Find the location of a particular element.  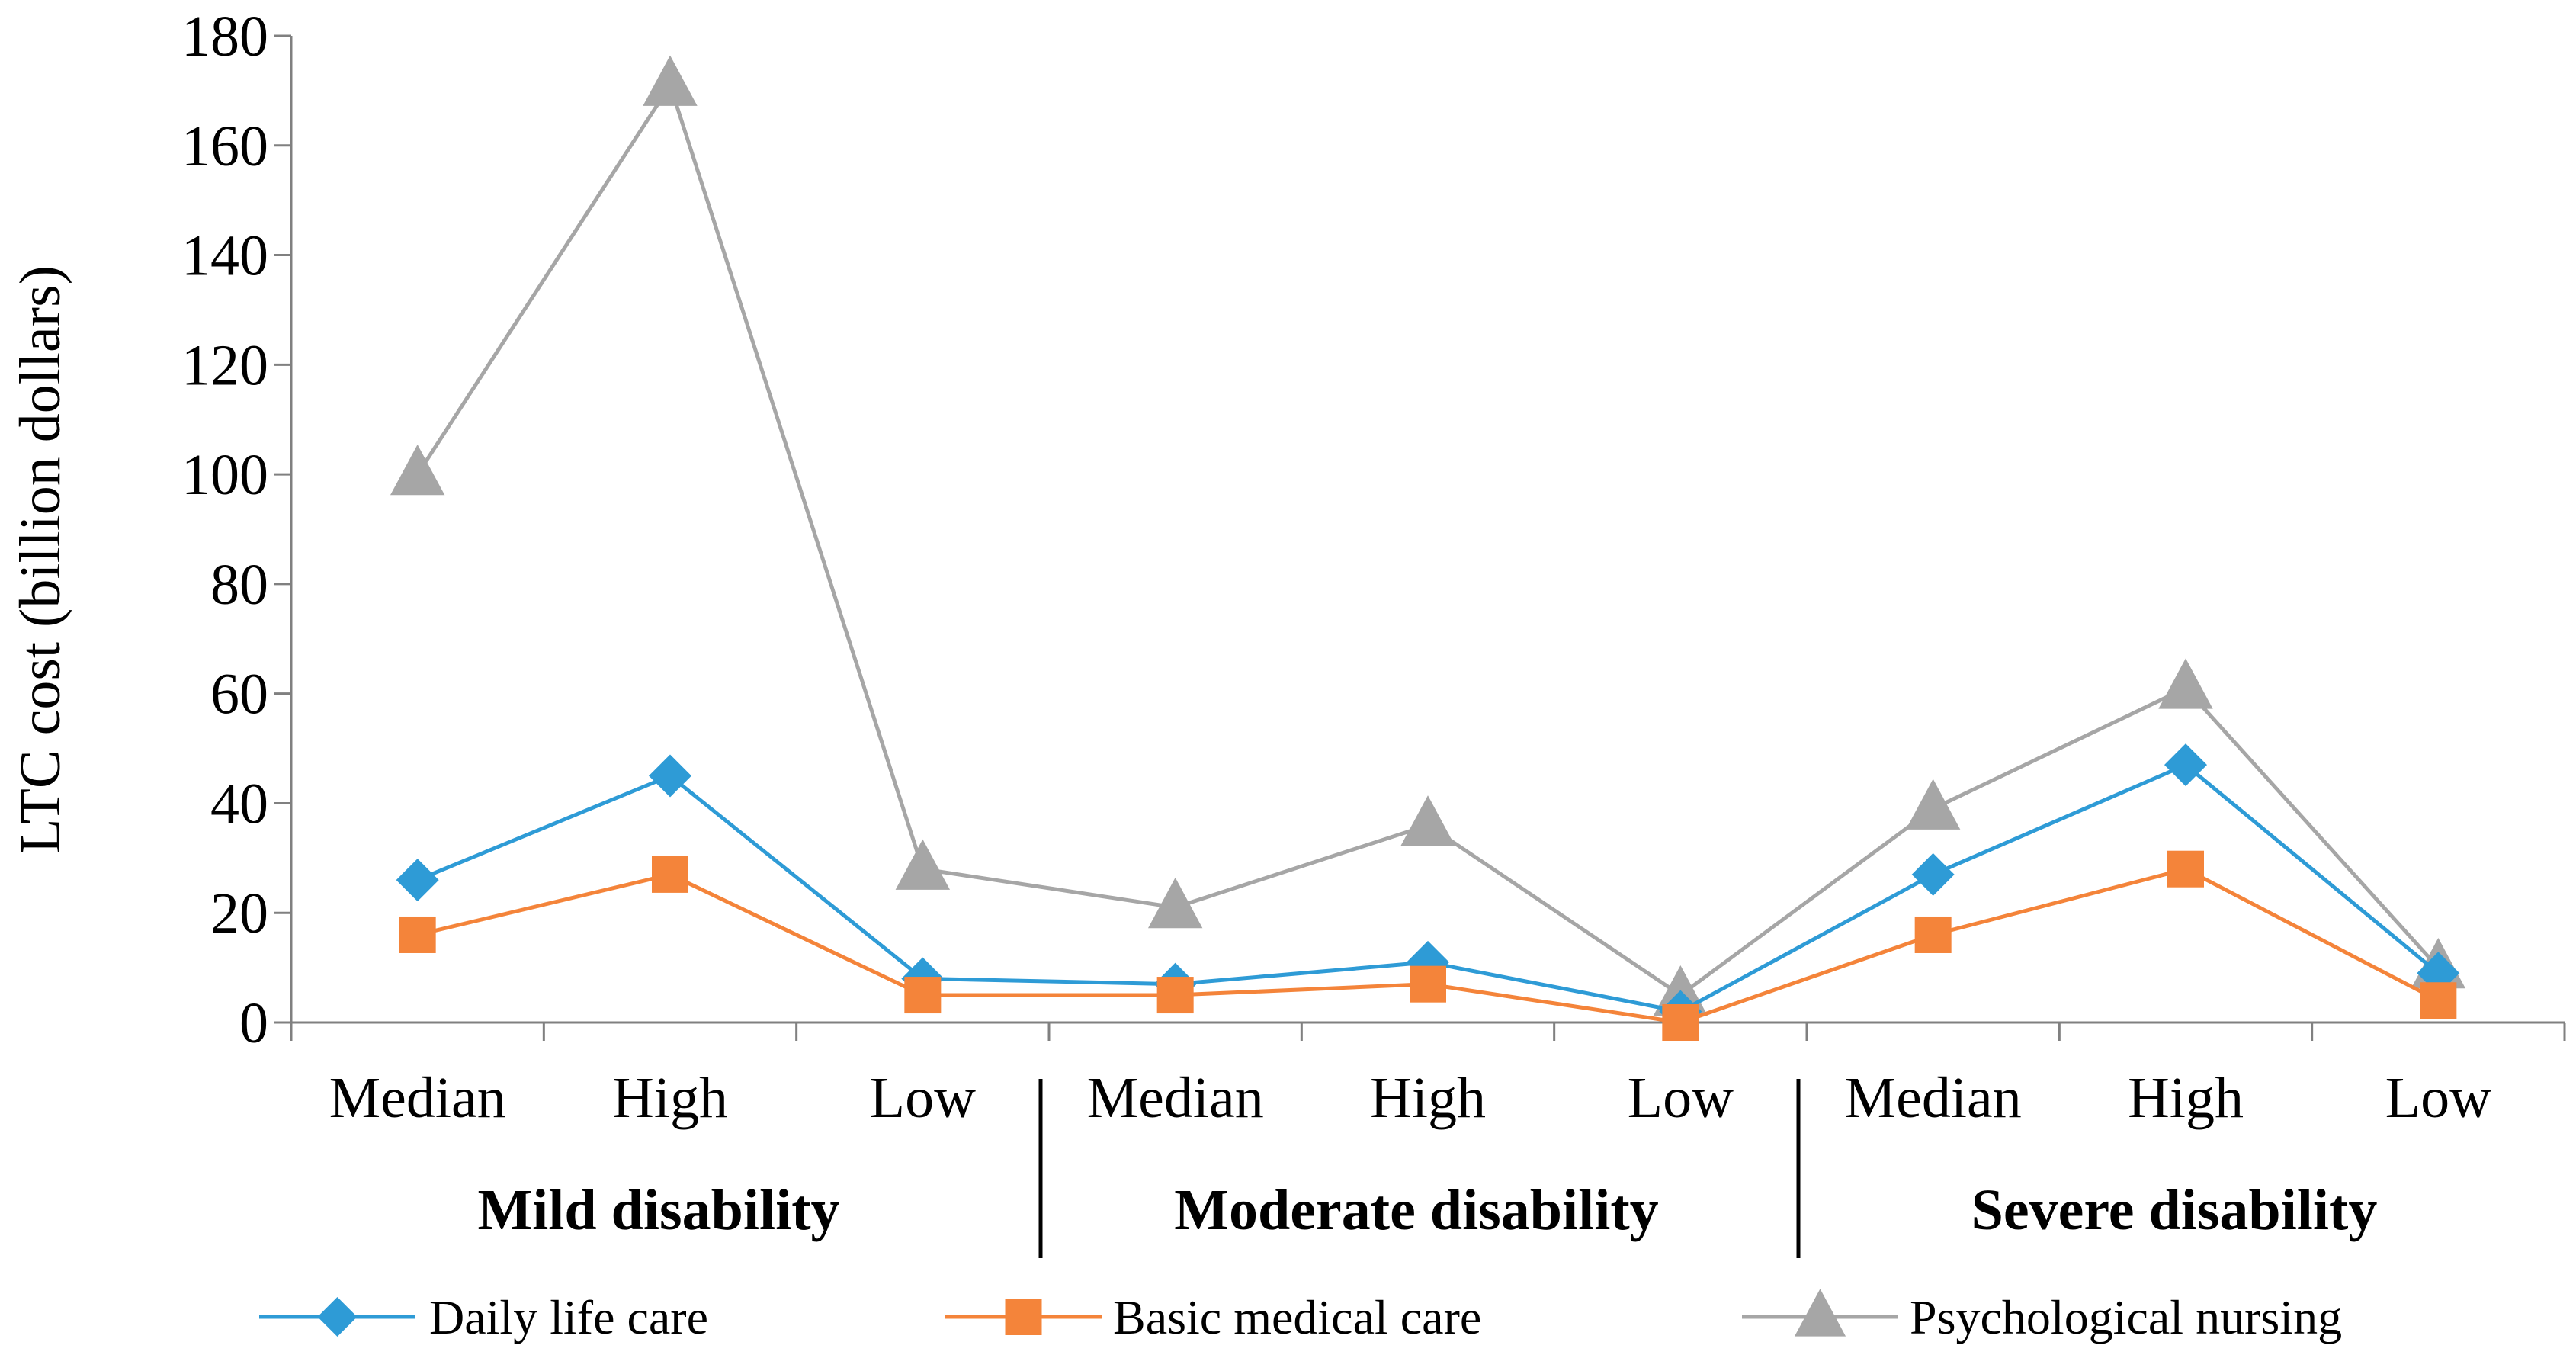

y-tick-label: 40 is located at coordinates (239, 804).